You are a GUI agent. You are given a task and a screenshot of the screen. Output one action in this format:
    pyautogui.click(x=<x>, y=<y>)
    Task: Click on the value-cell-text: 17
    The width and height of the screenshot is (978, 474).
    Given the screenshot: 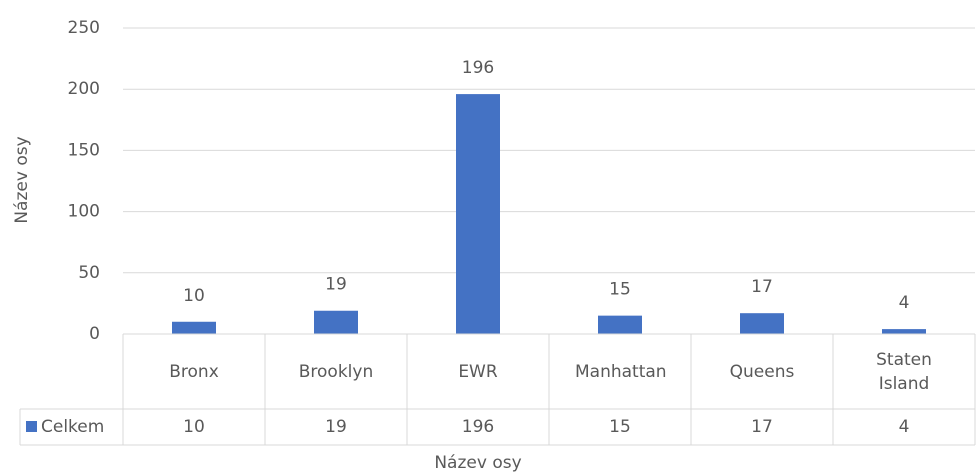 What is the action you would take?
    pyautogui.click(x=762, y=427)
    